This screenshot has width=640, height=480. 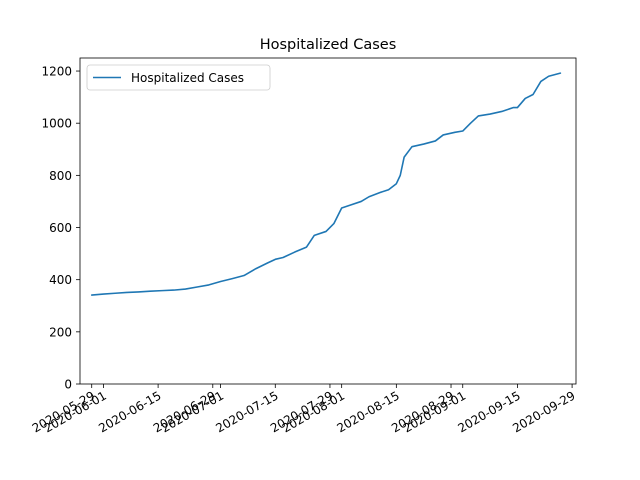 What do you see at coordinates (60, 280) in the screenshot?
I see `y-tick-label: 400` at bounding box center [60, 280].